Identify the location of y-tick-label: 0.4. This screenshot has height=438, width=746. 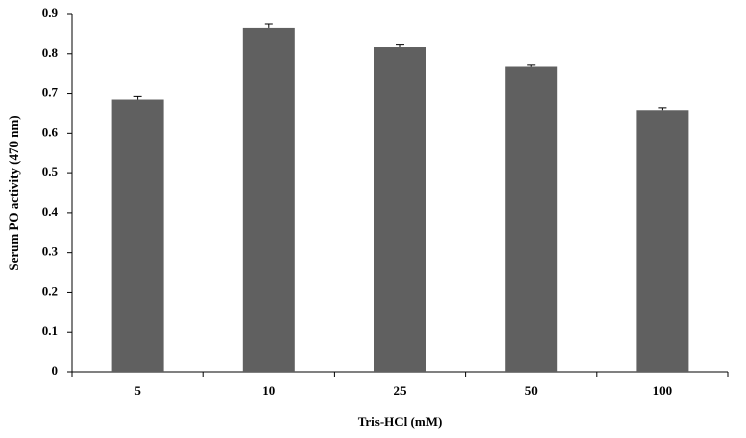
(50, 211).